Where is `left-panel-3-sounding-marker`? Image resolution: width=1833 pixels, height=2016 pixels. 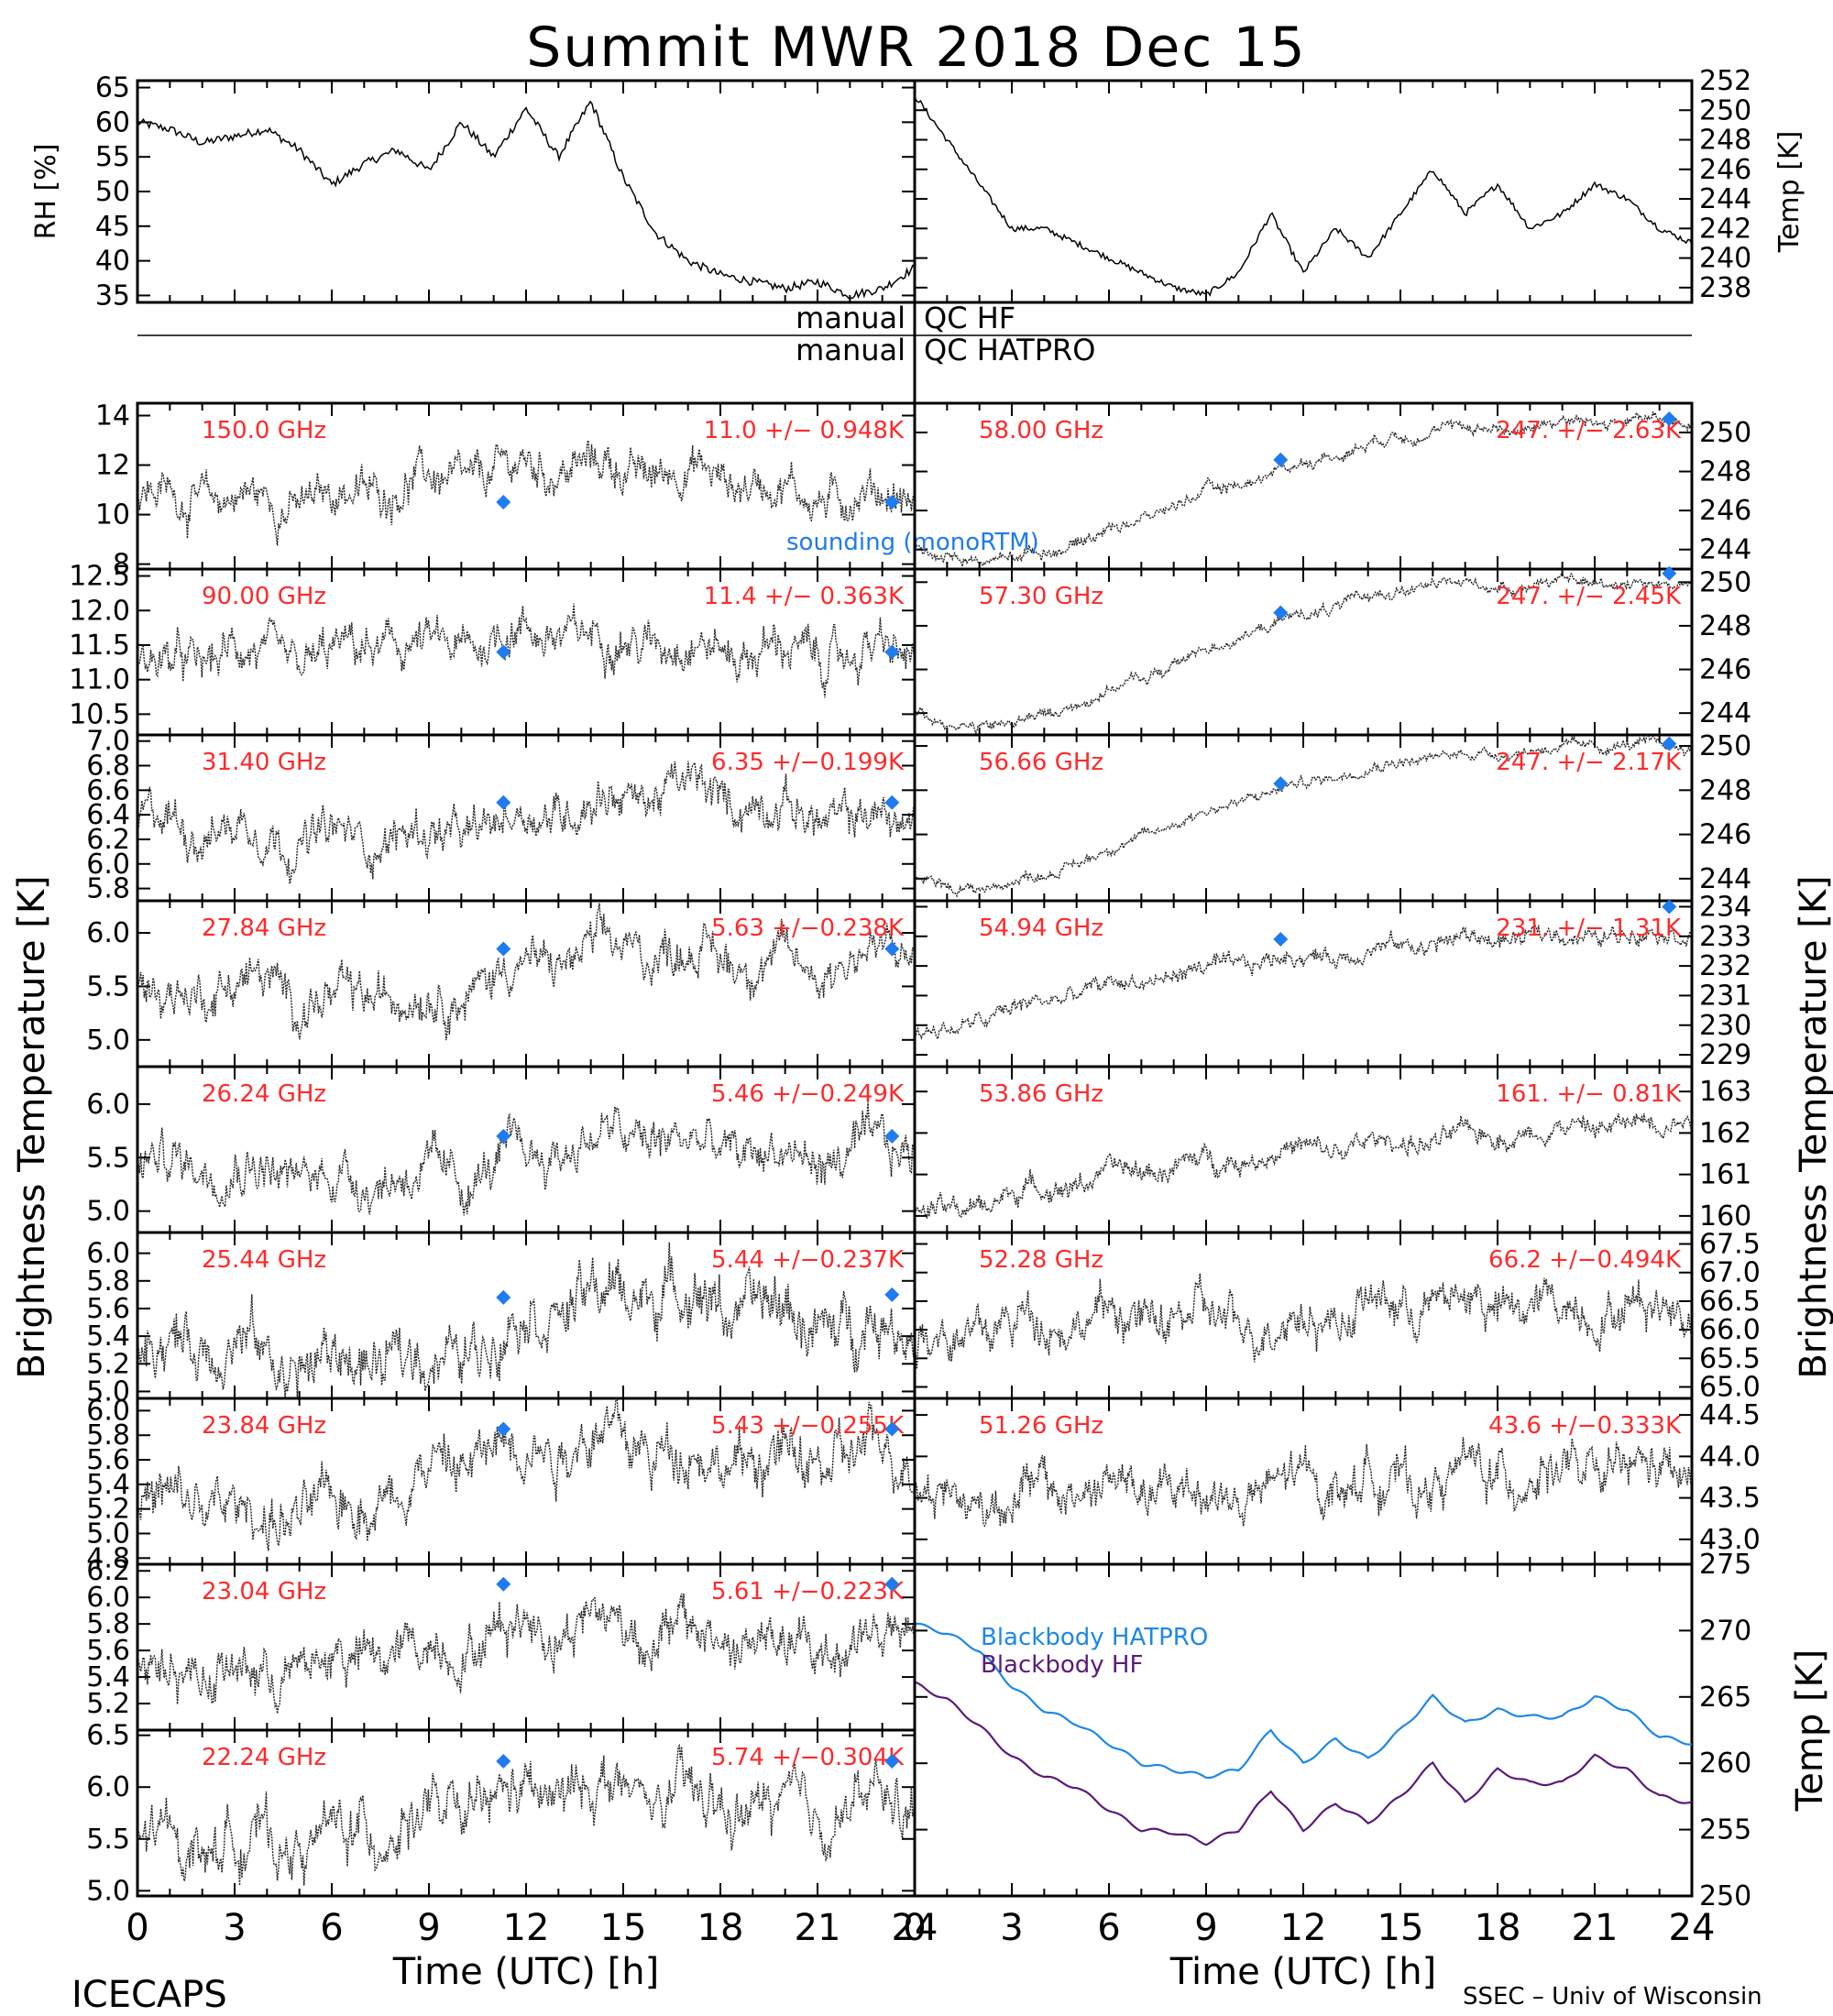 left-panel-3-sounding-marker is located at coordinates (892, 802).